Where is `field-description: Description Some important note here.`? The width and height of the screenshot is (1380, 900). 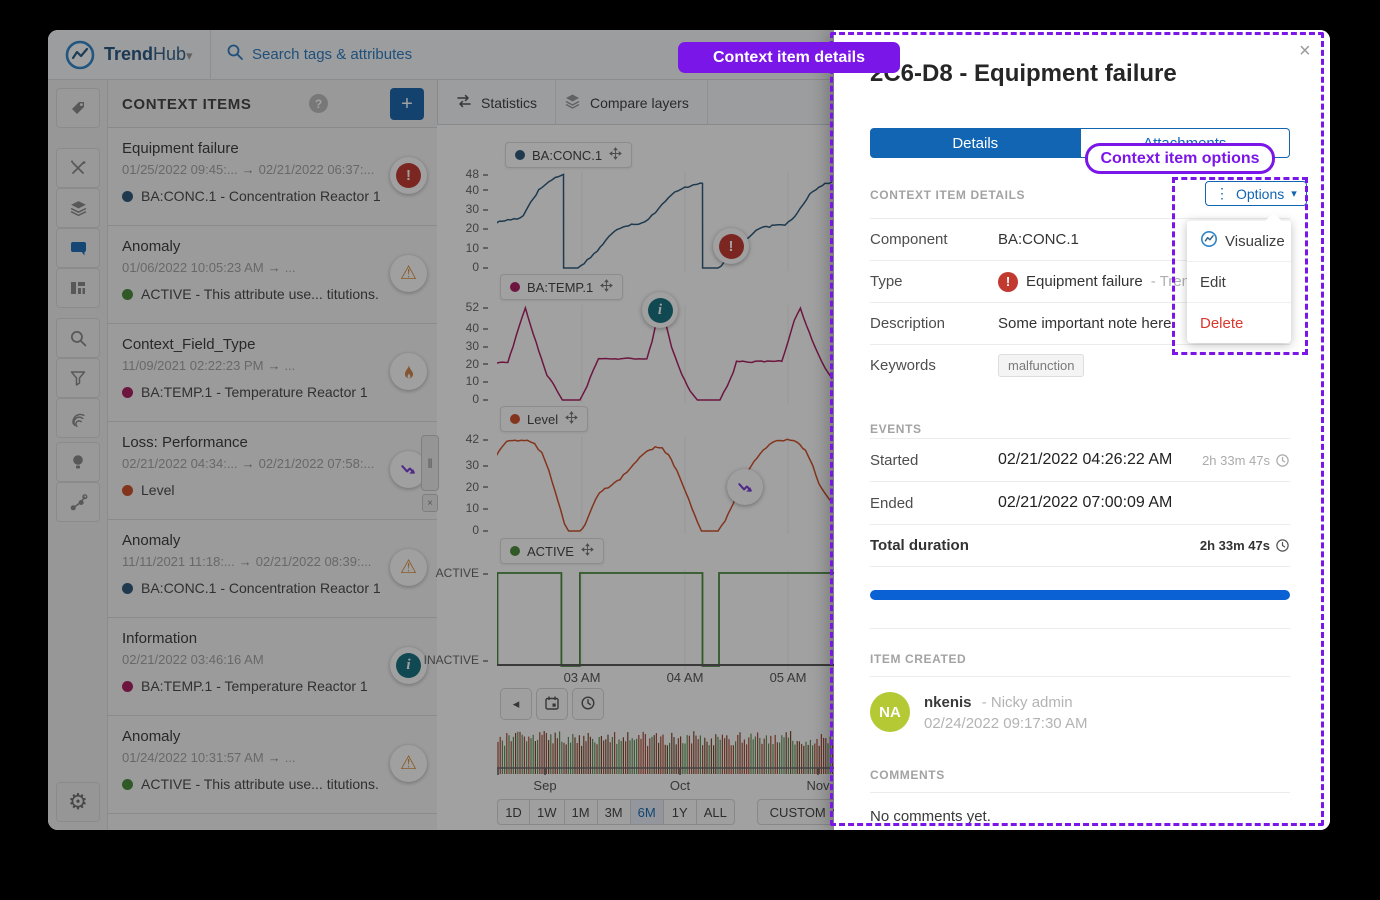 field-description: Description Some important note here. is located at coordinates (1080, 323).